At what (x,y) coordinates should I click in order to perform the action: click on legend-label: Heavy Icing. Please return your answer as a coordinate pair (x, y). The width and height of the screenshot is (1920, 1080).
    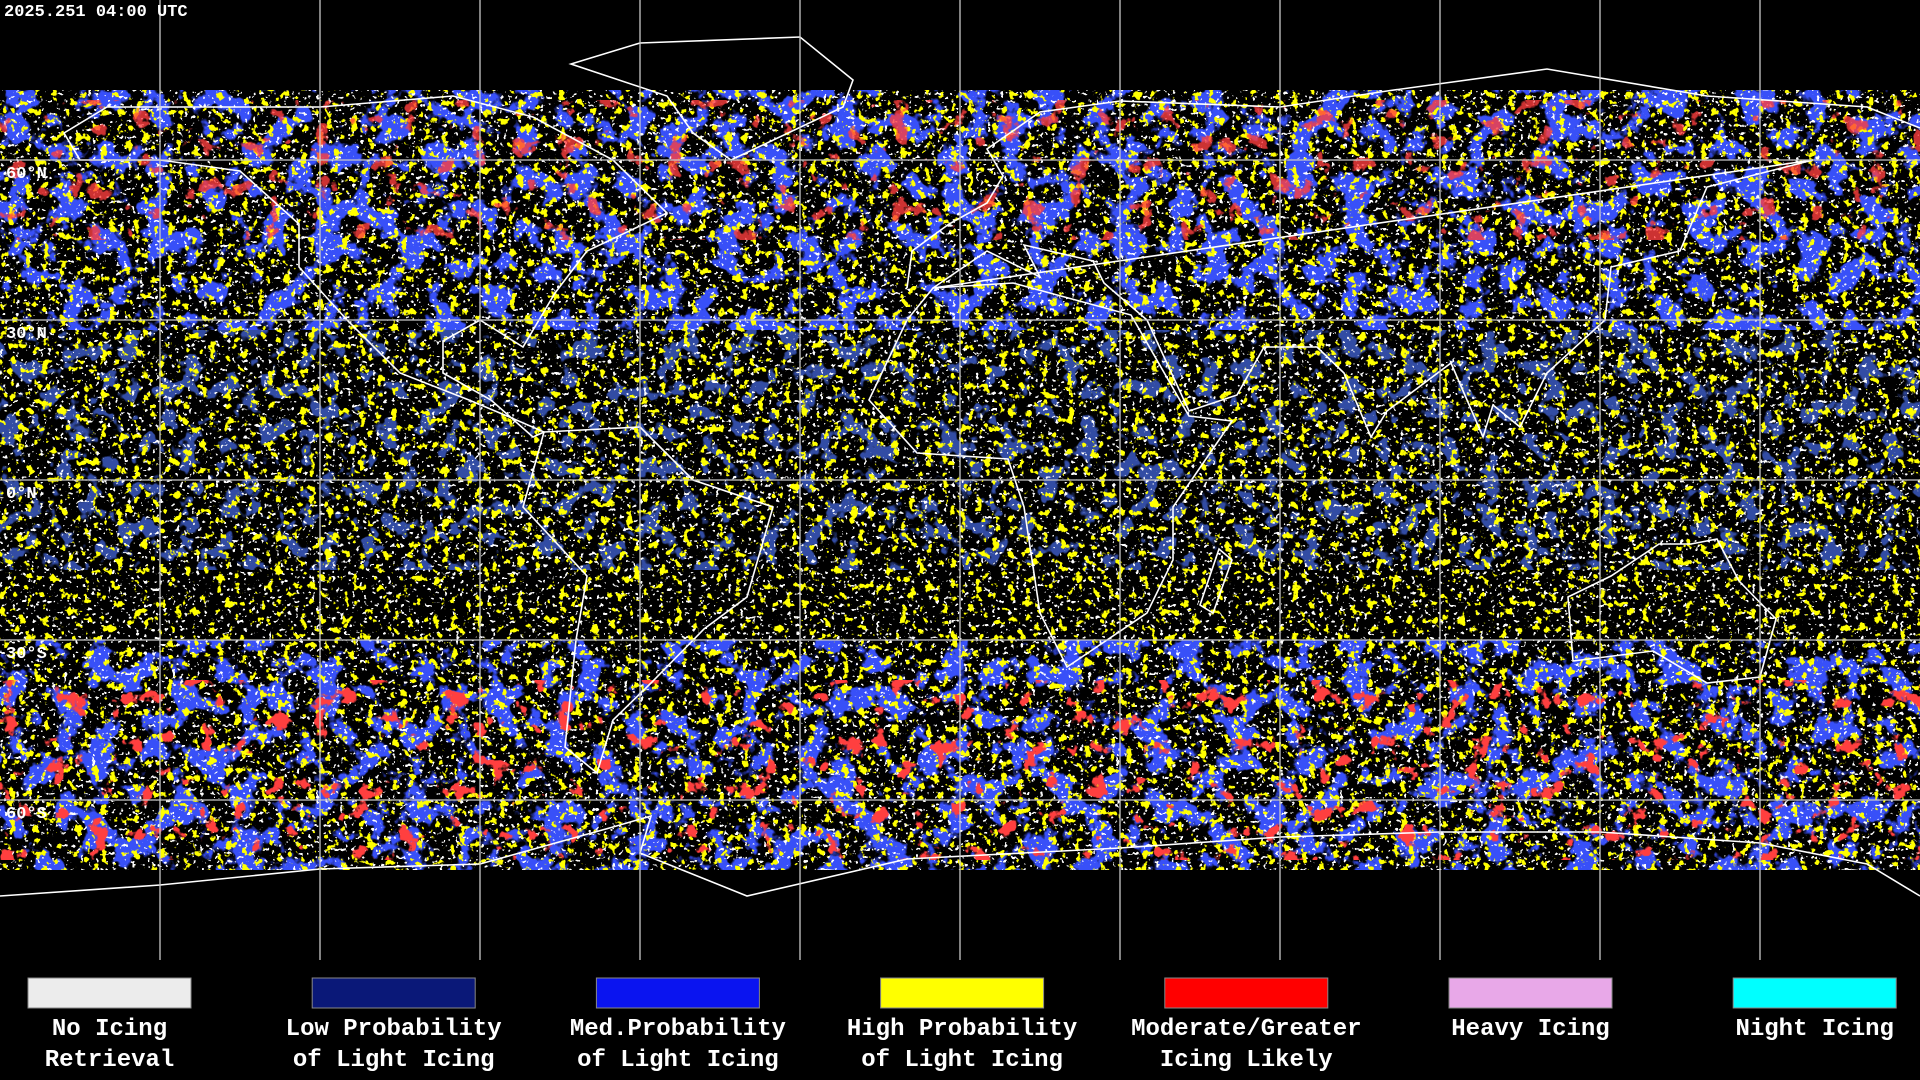
    Looking at the image, I should click on (1530, 1029).